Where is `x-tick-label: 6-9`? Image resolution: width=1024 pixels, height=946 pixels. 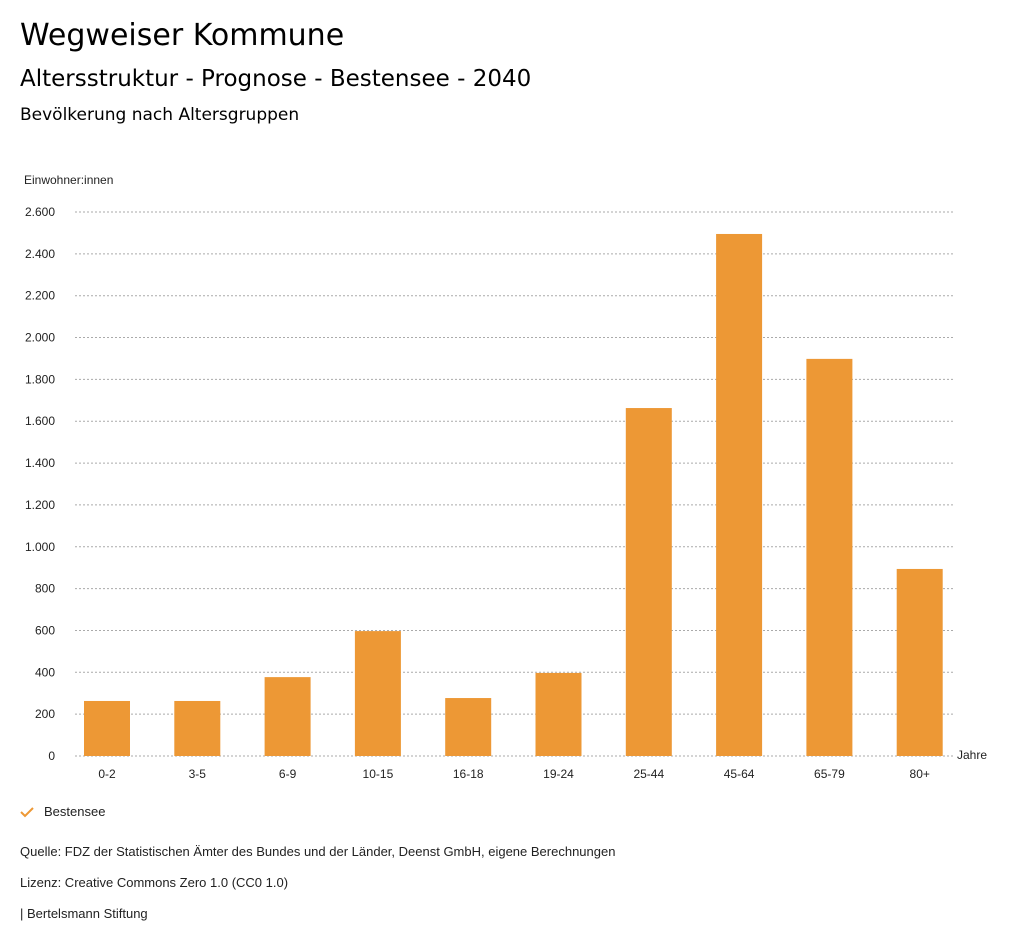
x-tick-label: 6-9 is located at coordinates (288, 774).